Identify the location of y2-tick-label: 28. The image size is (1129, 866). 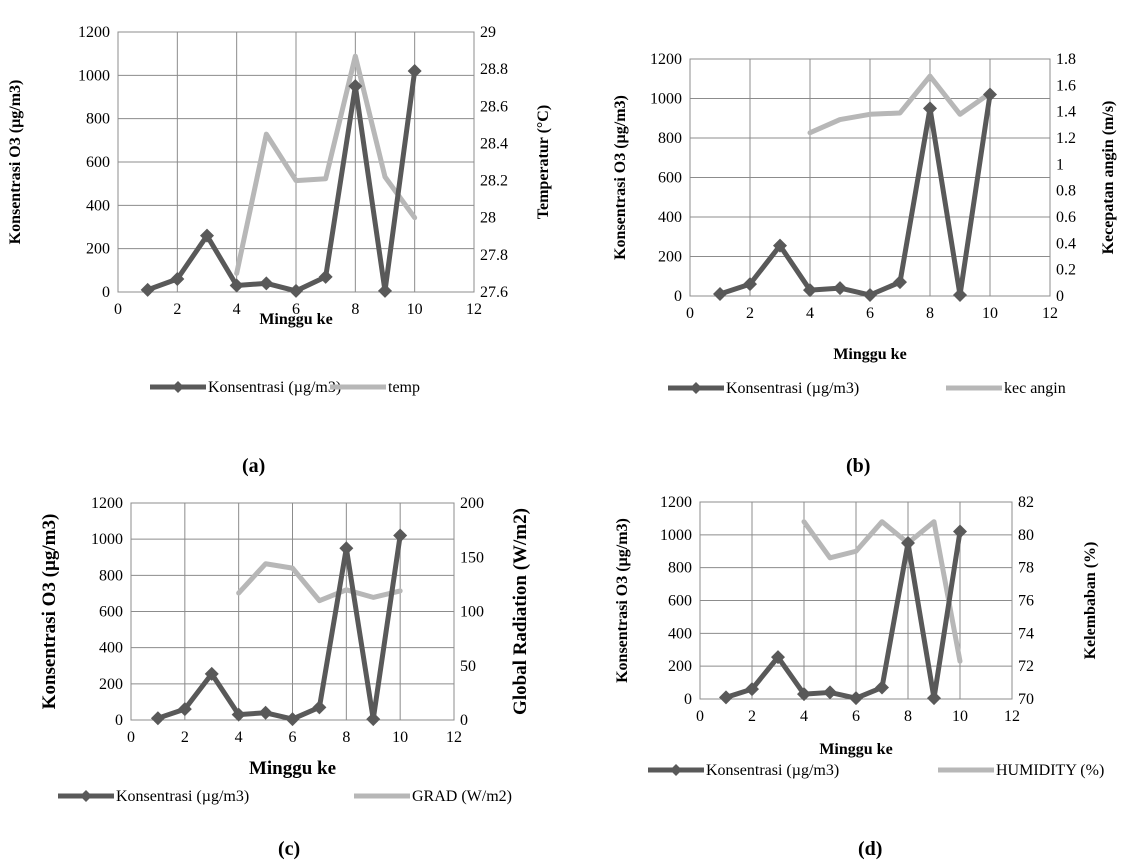
(488, 218).